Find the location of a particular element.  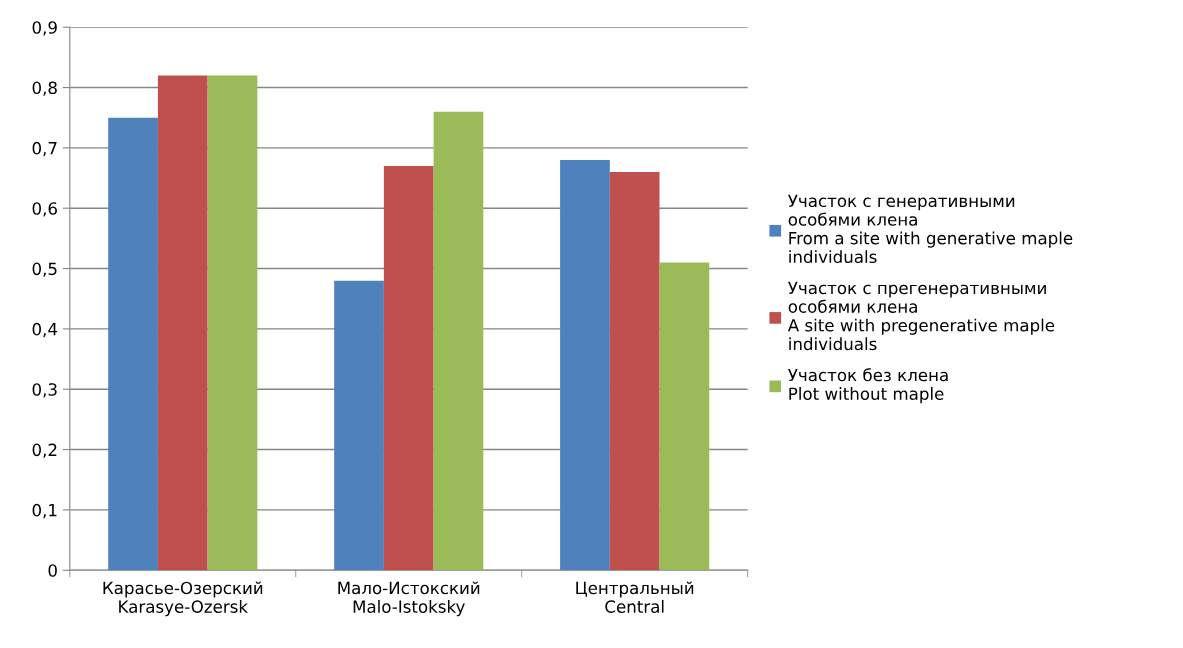

y-tick-label: 0 is located at coordinates (52, 570).